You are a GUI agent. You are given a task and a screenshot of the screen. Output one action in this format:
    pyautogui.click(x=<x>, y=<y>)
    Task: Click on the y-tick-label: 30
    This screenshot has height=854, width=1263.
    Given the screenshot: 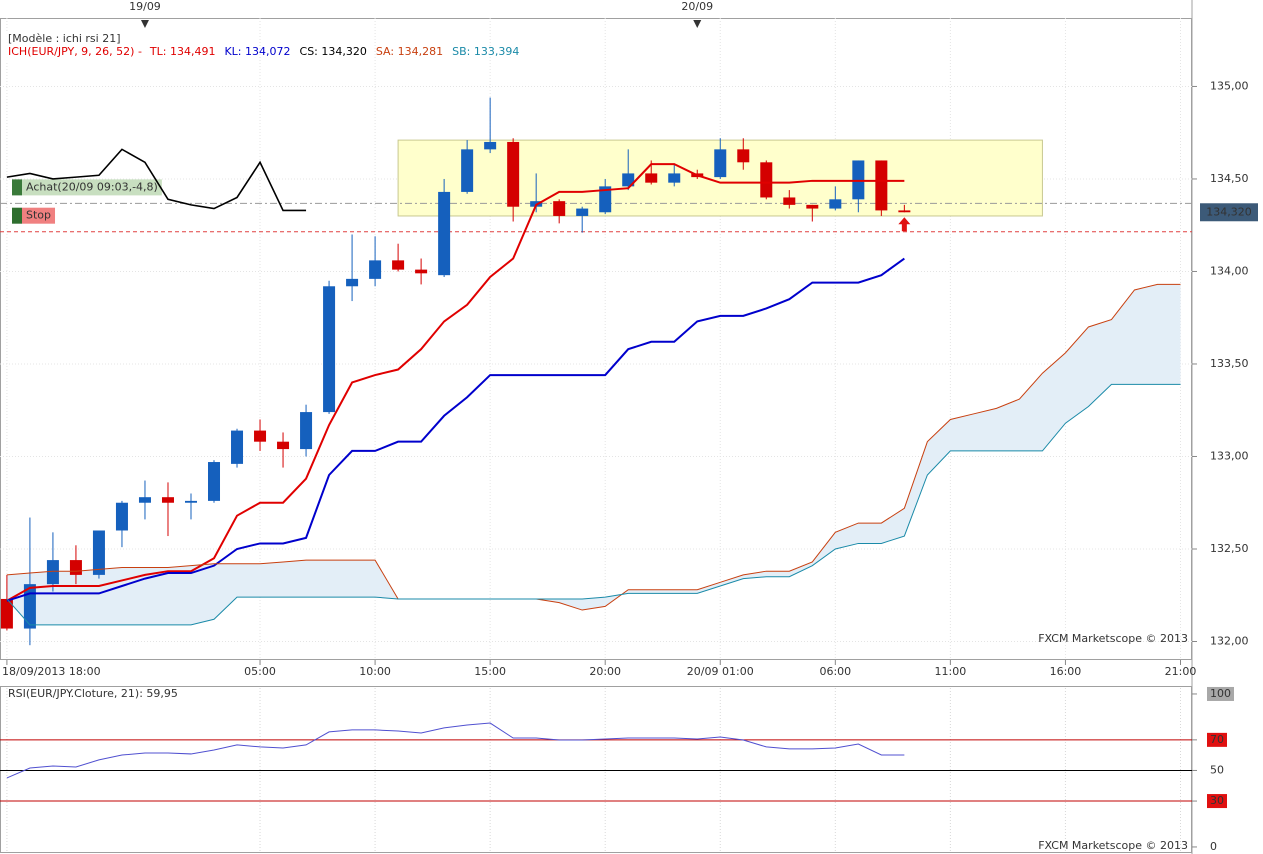 What is the action you would take?
    pyautogui.click(x=1217, y=800)
    